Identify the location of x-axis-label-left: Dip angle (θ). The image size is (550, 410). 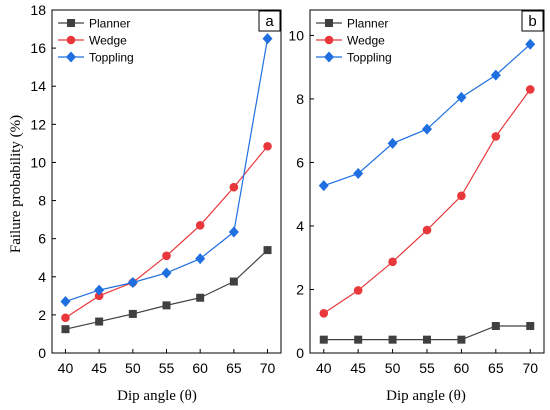
(157, 396).